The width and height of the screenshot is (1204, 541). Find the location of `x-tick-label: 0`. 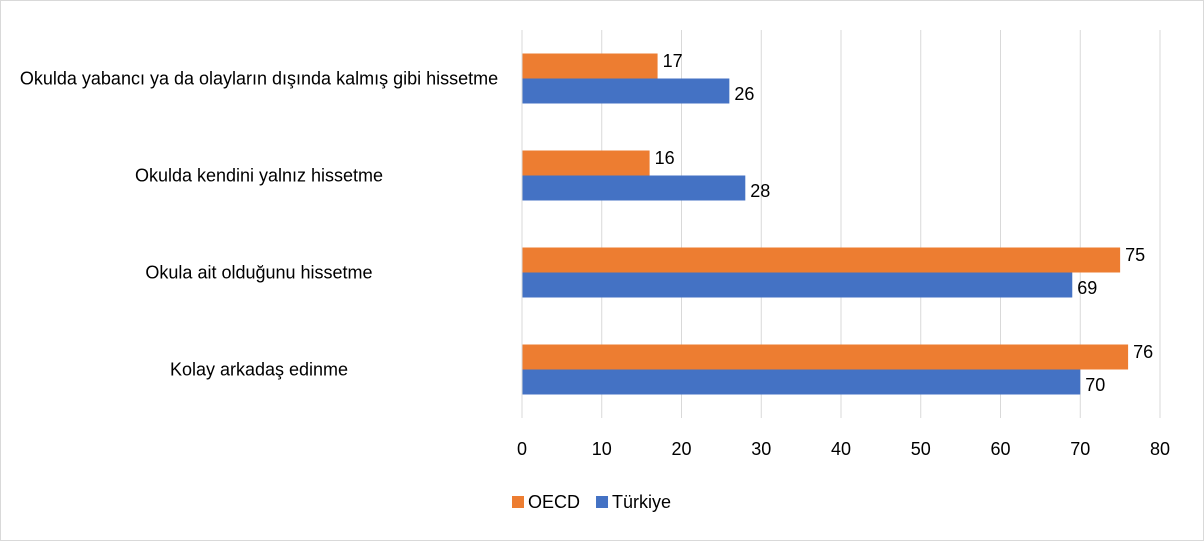

x-tick-label: 0 is located at coordinates (522, 449).